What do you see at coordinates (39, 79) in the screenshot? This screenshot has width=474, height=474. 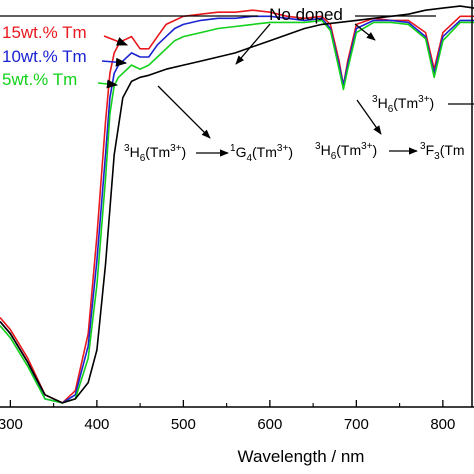 I see `legend-label-5wt: 5wt.% Tm` at bounding box center [39, 79].